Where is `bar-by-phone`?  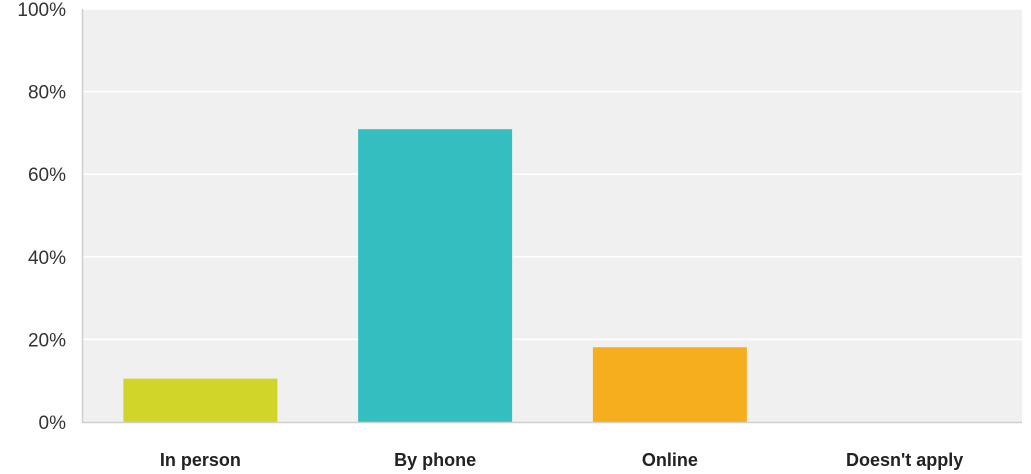
bar-by-phone is located at coordinates (435, 276).